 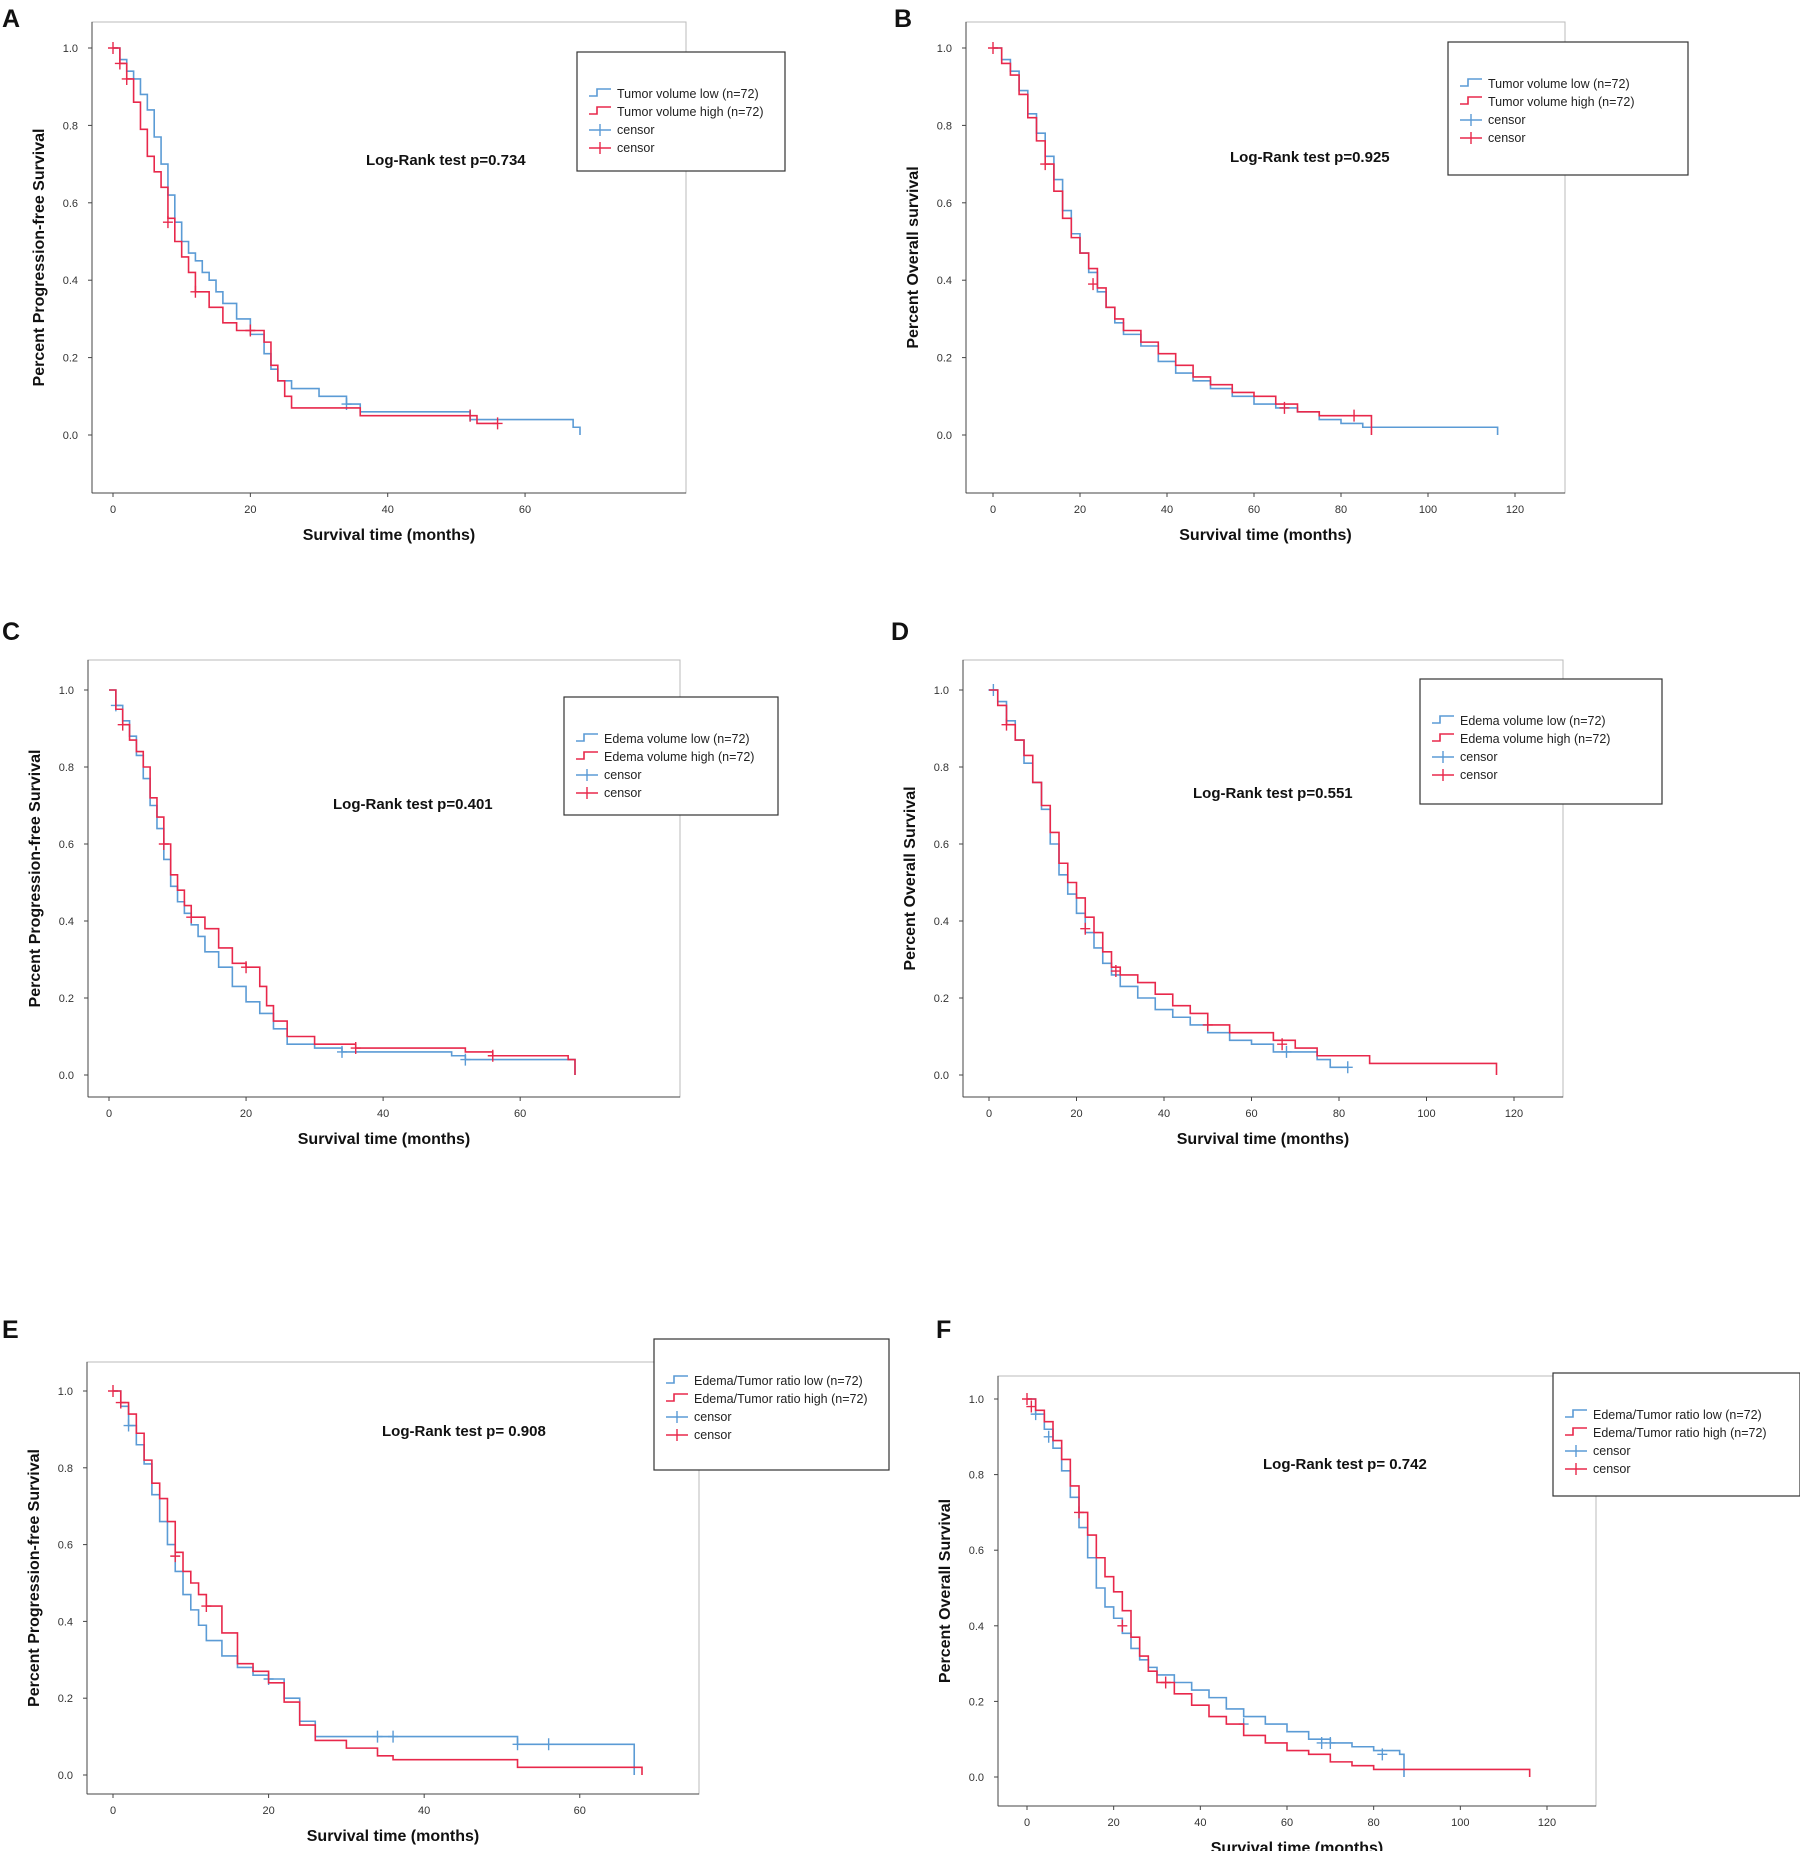 What do you see at coordinates (1279, 1587) in the screenshot?
I see `km-curve-high` at bounding box center [1279, 1587].